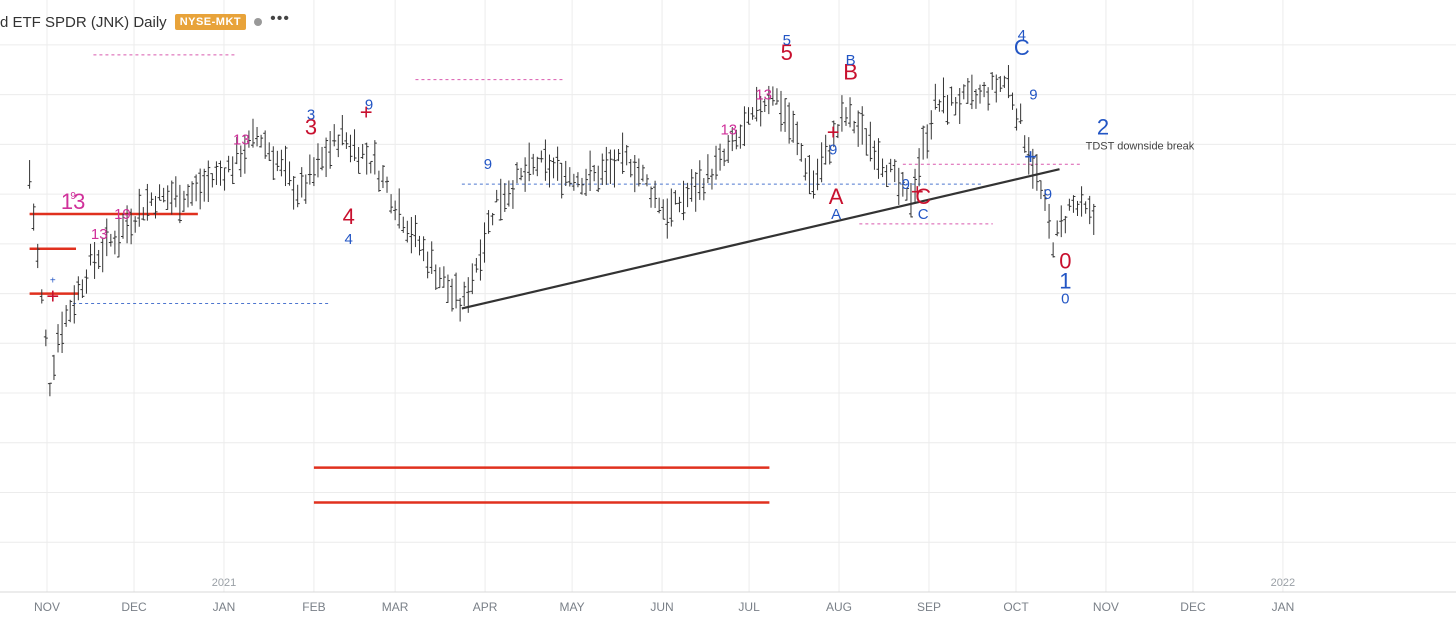  Describe the element at coordinates (395, 607) in the screenshot. I see `month-tick-label: MAR` at that location.